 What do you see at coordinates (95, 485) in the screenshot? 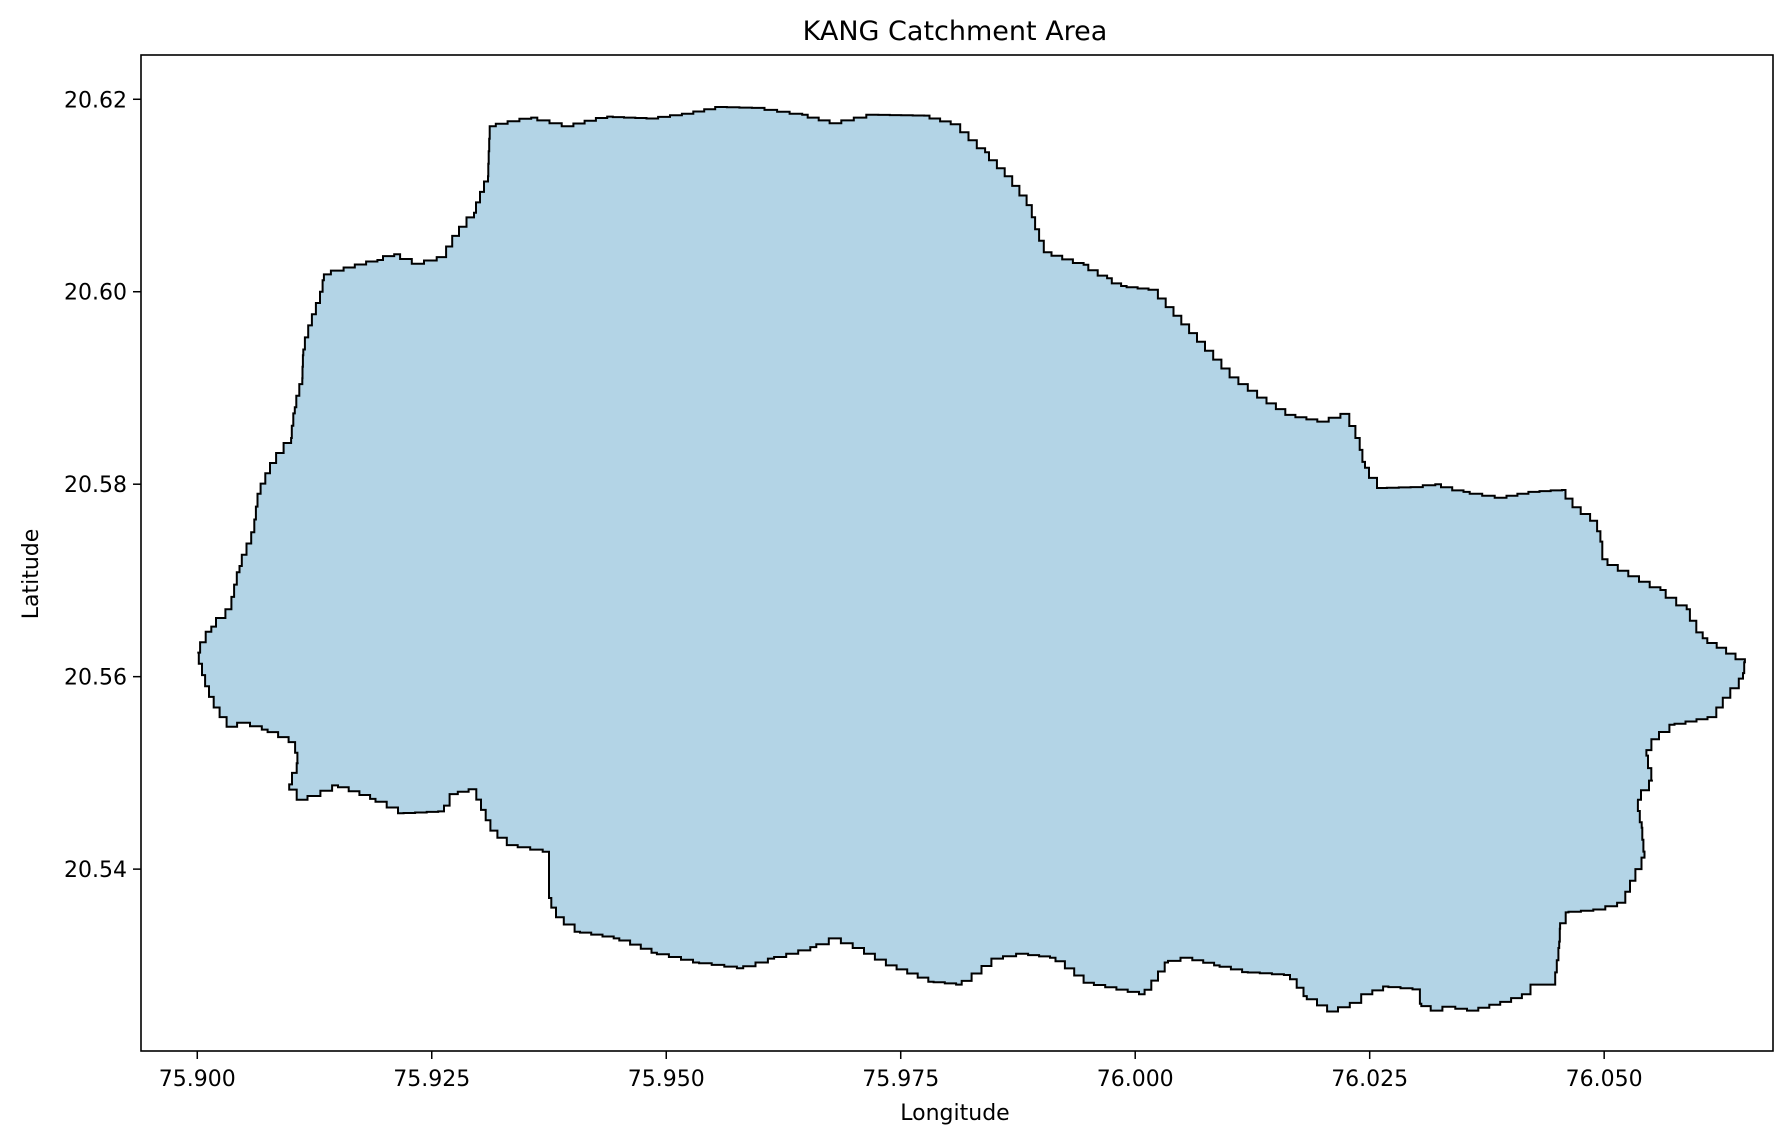
I see `y-tick-label: 20.58` at bounding box center [95, 485].